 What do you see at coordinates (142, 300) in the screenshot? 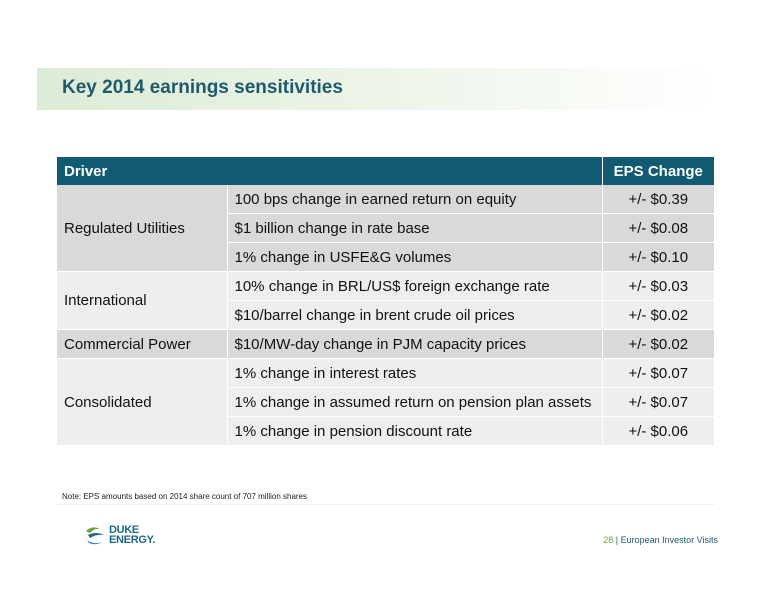
I see `driver-international: International` at bounding box center [142, 300].